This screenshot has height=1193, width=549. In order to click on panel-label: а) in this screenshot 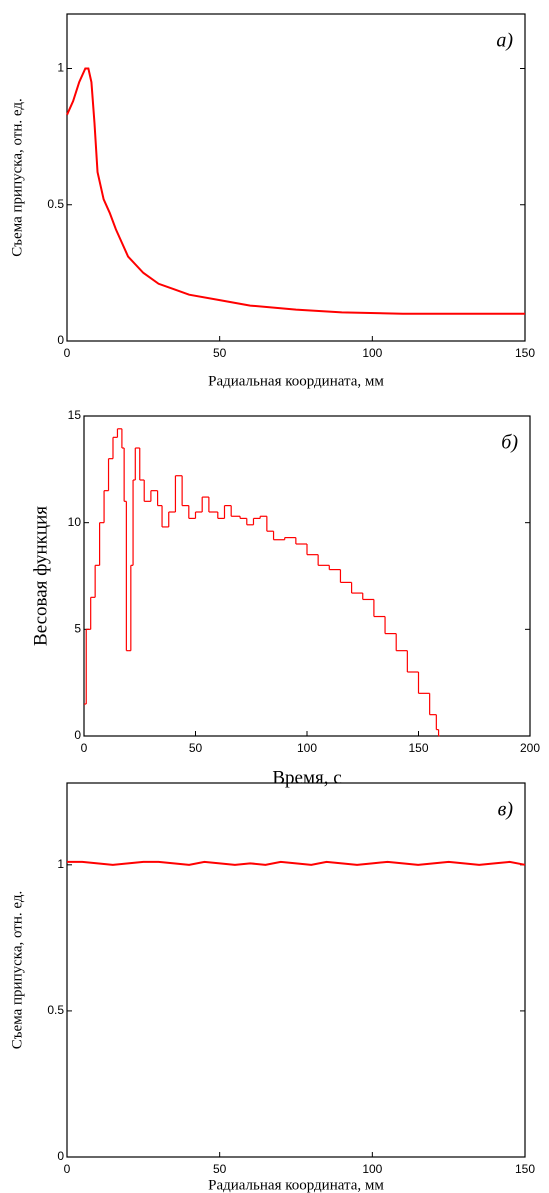, I will do `click(504, 41)`.